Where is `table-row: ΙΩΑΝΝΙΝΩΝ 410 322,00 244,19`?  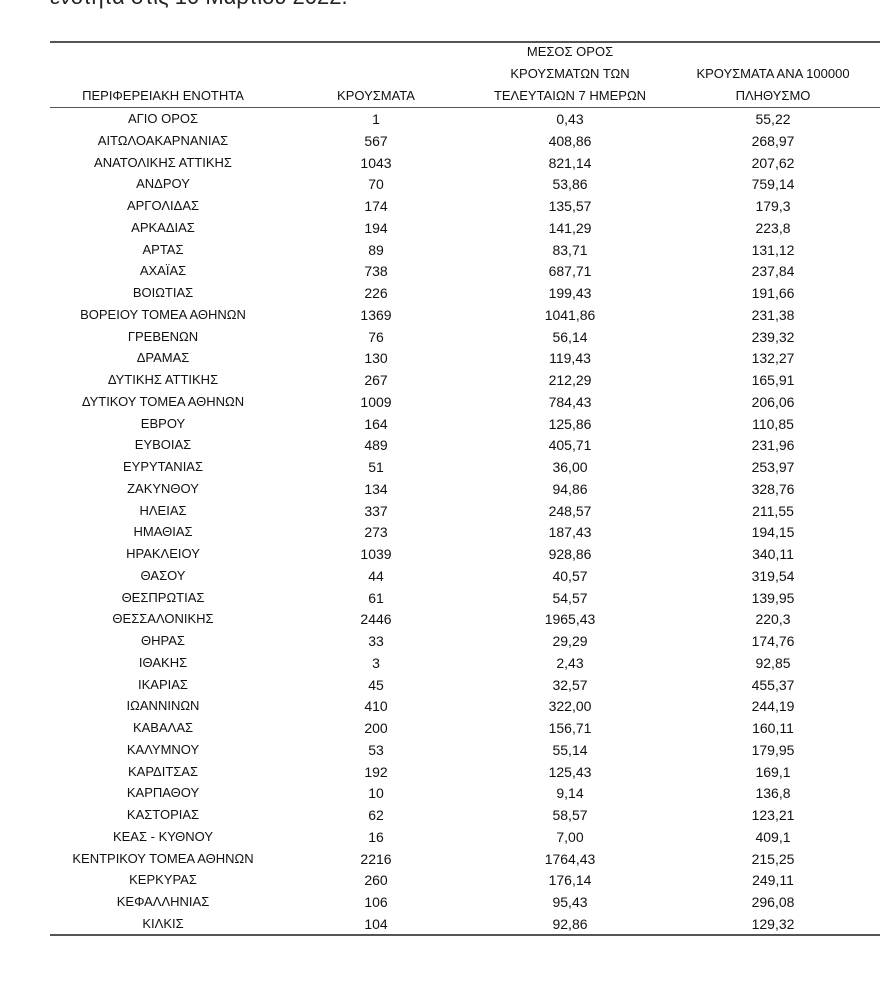 table-row: ΙΩΑΝΝΙΝΩΝ 410 322,00 244,19 is located at coordinates (440, 706).